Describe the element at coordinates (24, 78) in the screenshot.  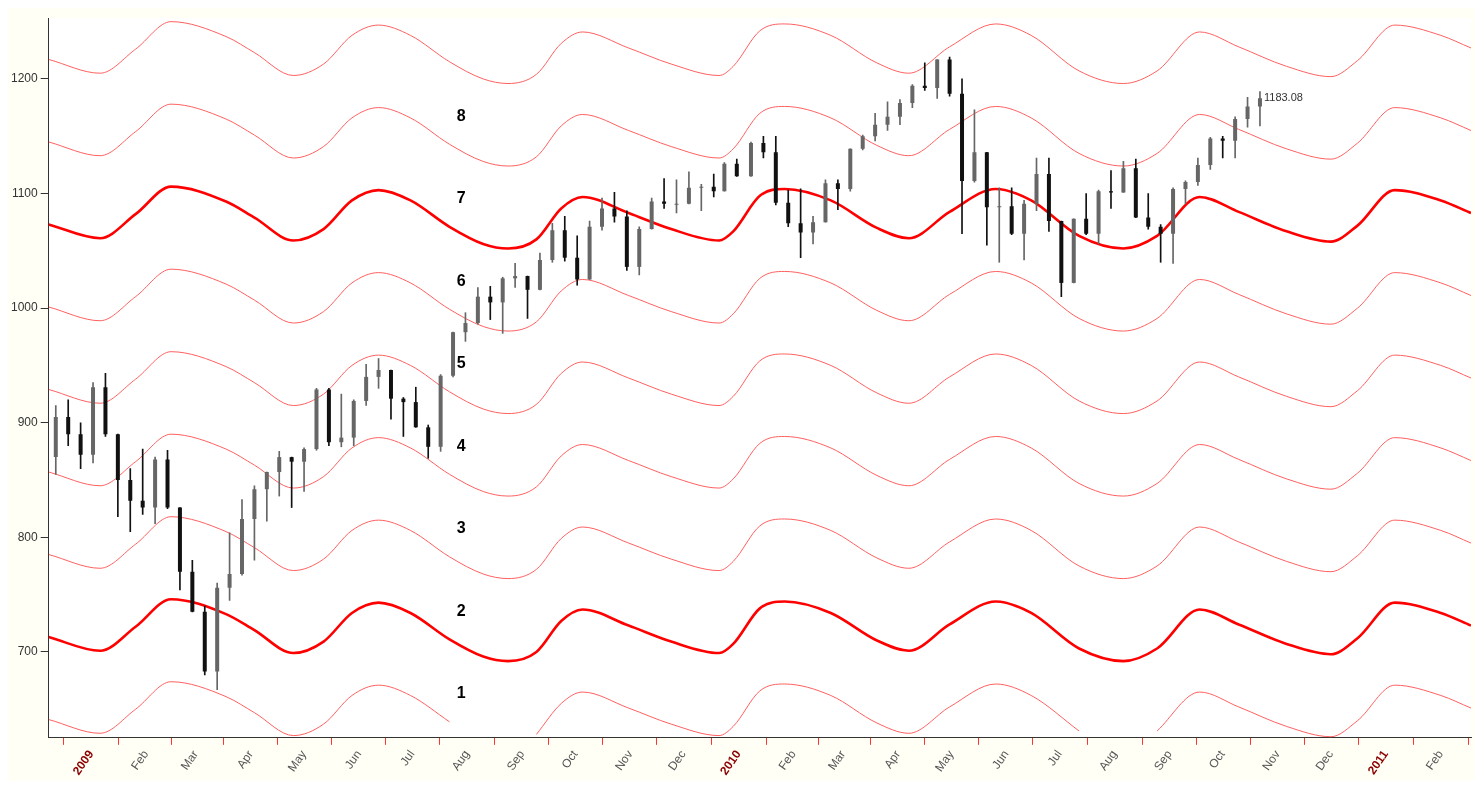
I see `y-tick-label: 1200` at that location.